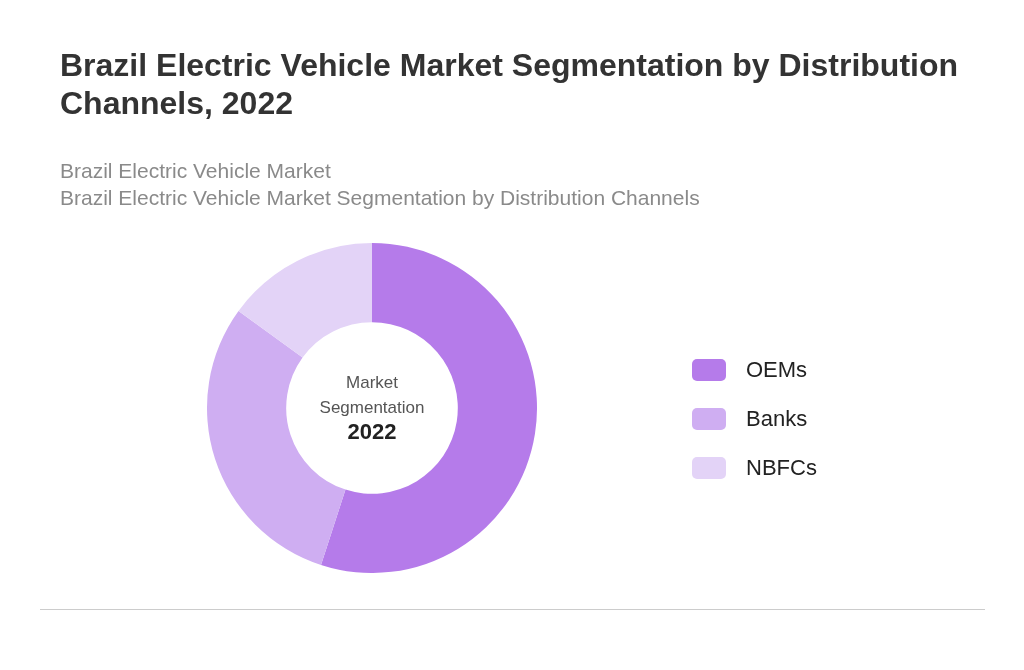 The height and width of the screenshot is (670, 1024). What do you see at coordinates (372, 432) in the screenshot?
I see `text: 2022` at bounding box center [372, 432].